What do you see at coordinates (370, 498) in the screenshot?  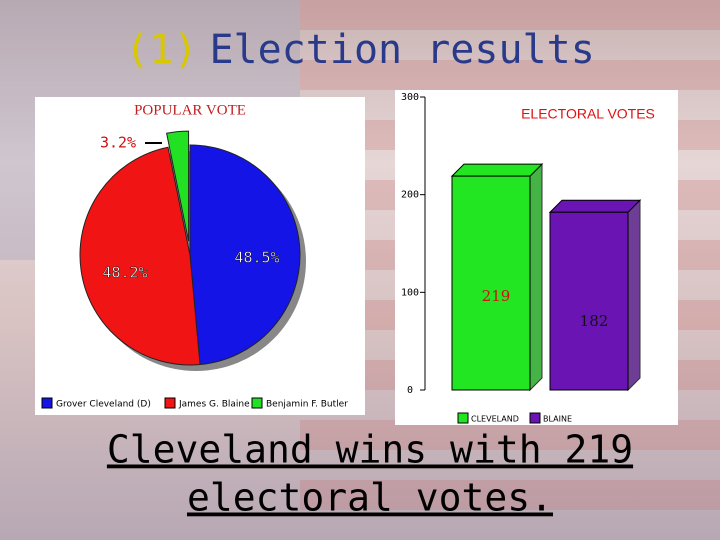 I see `caption-line: electoral votes.` at bounding box center [370, 498].